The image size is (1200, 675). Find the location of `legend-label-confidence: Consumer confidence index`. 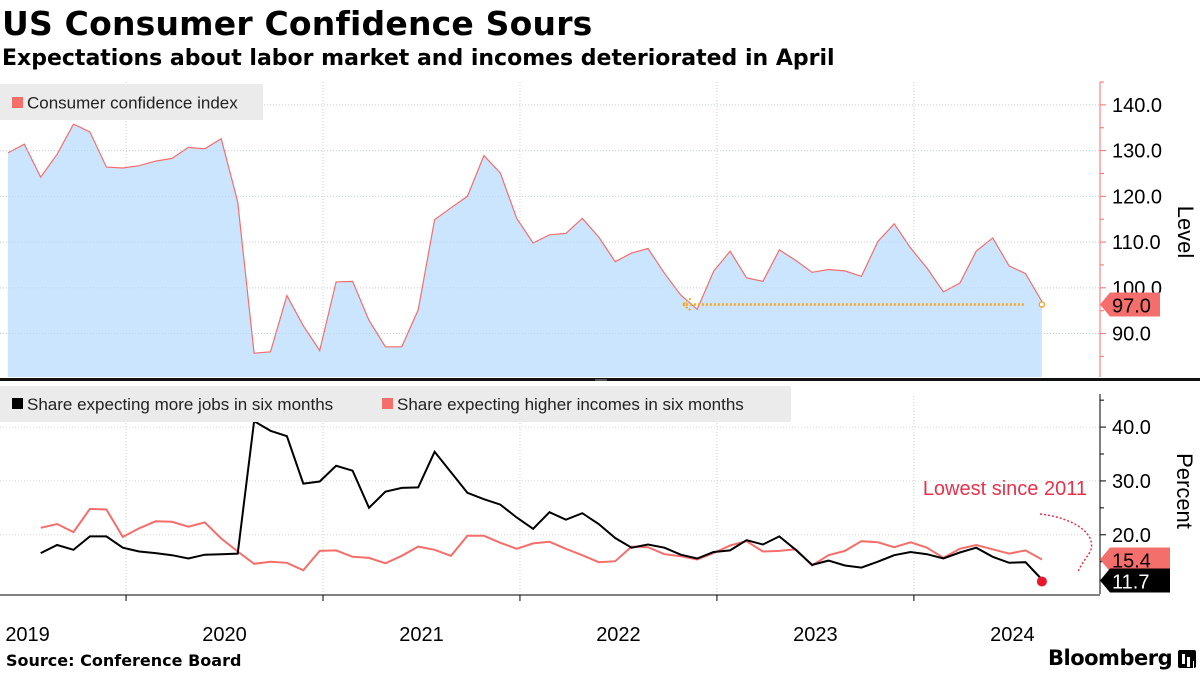

legend-label-confidence: Consumer confidence index is located at coordinates (132, 103).